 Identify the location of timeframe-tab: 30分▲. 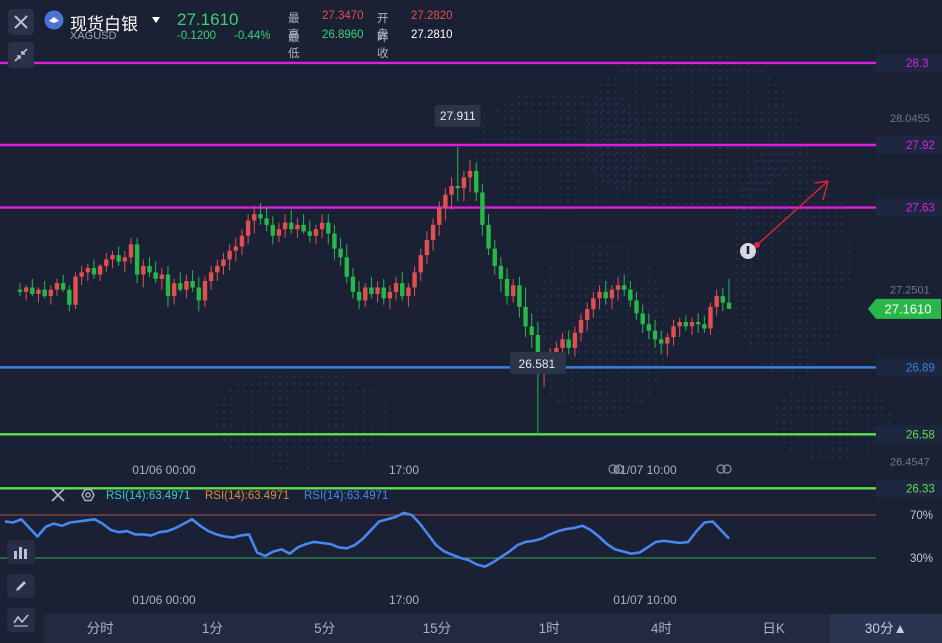
(885, 628).